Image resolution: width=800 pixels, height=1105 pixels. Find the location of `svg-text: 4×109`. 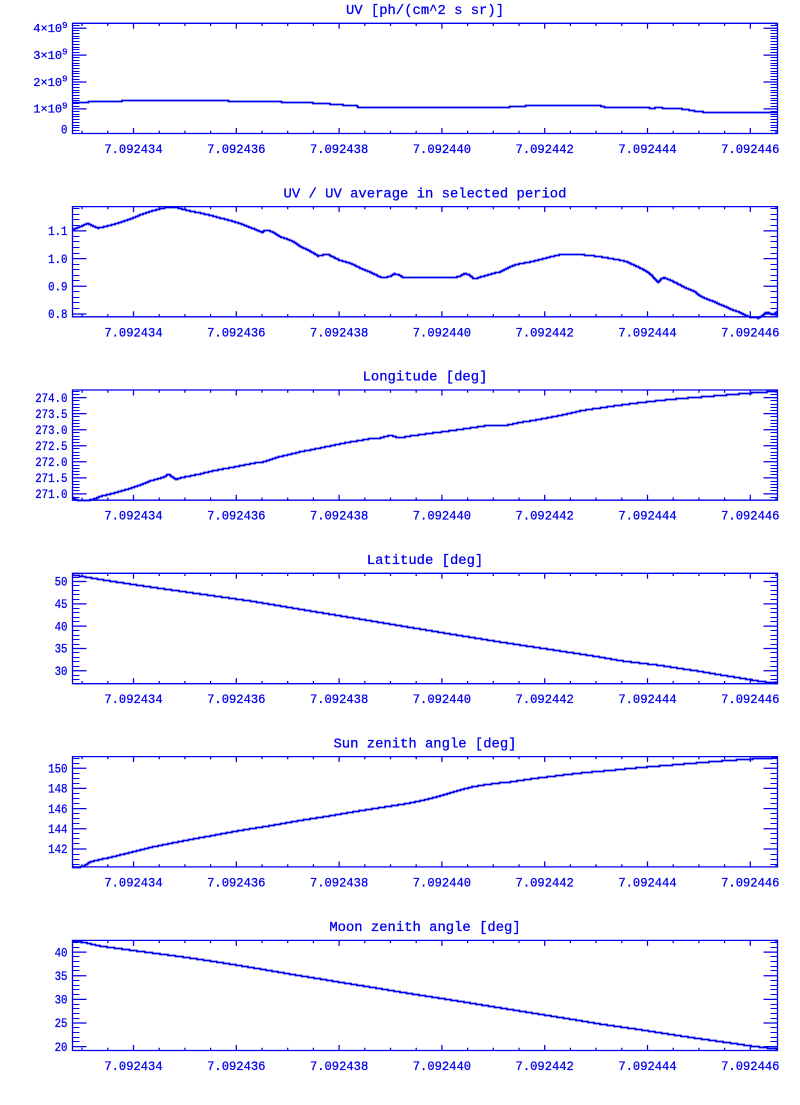

svg-text: 4×109 is located at coordinates (50, 28).